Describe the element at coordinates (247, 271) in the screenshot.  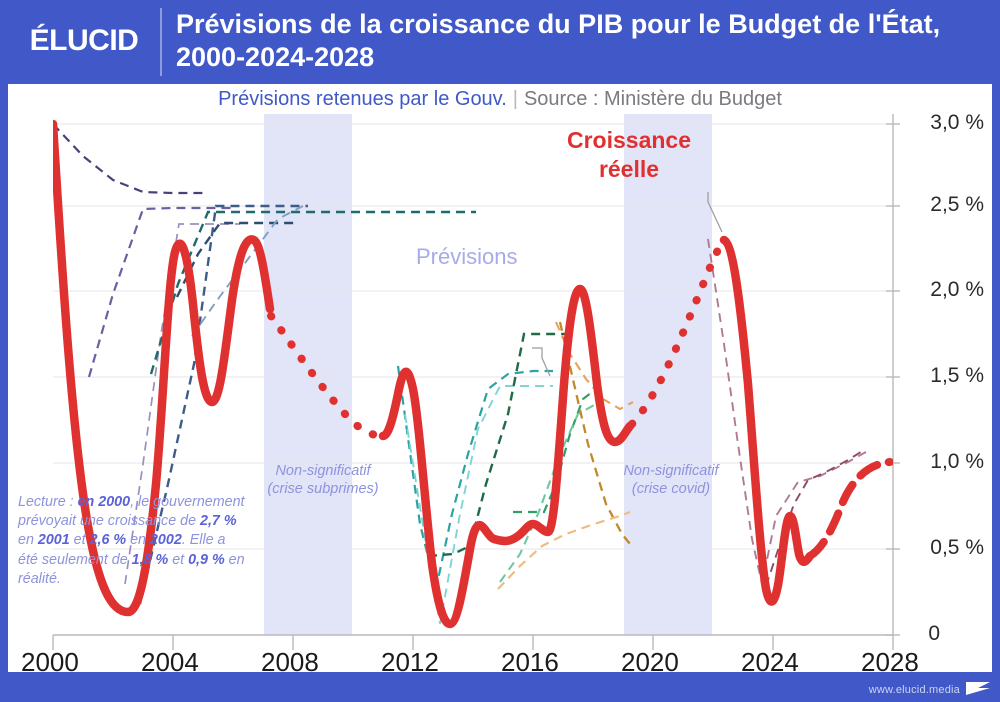
I see `forecast-2005` at that location.